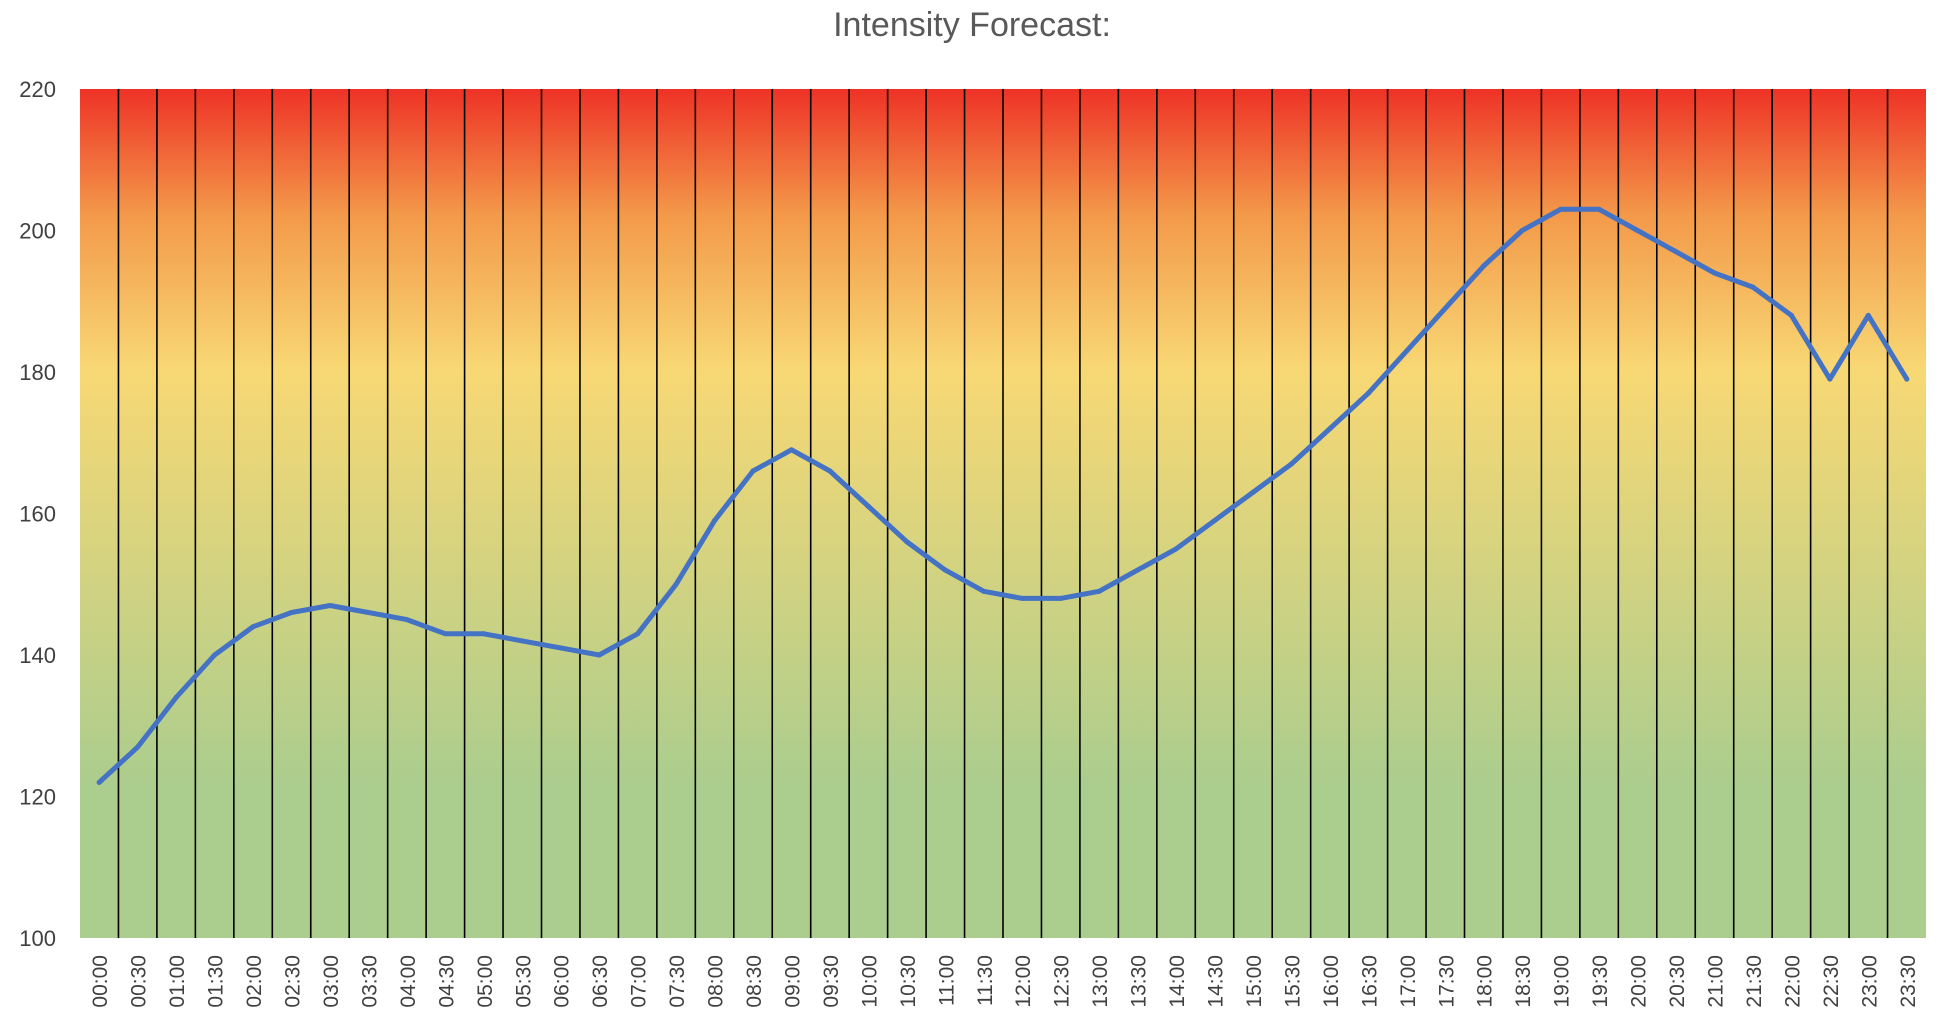  Describe the element at coordinates (1062, 981) in the screenshot. I see `x-tick-label: 12:30` at that location.